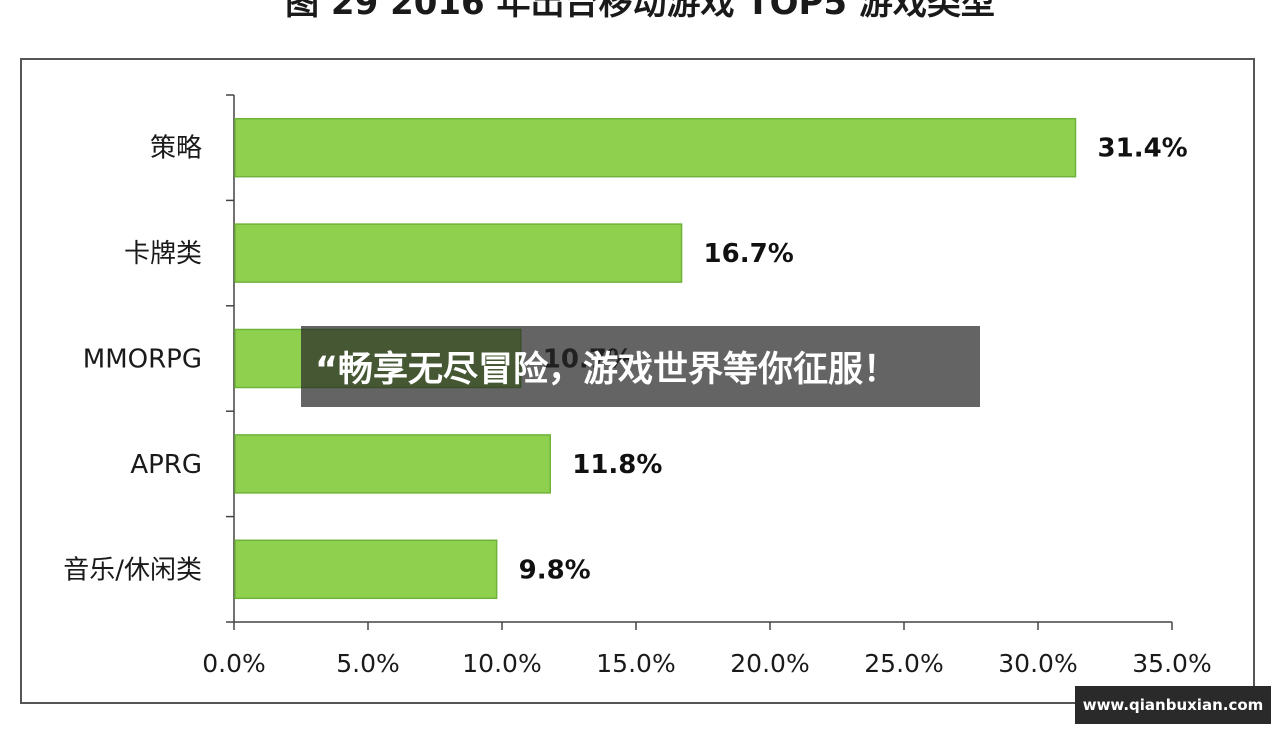 The height and width of the screenshot is (732, 1280). What do you see at coordinates (368, 663) in the screenshot?
I see `x-tick-label: 5.0%` at bounding box center [368, 663].